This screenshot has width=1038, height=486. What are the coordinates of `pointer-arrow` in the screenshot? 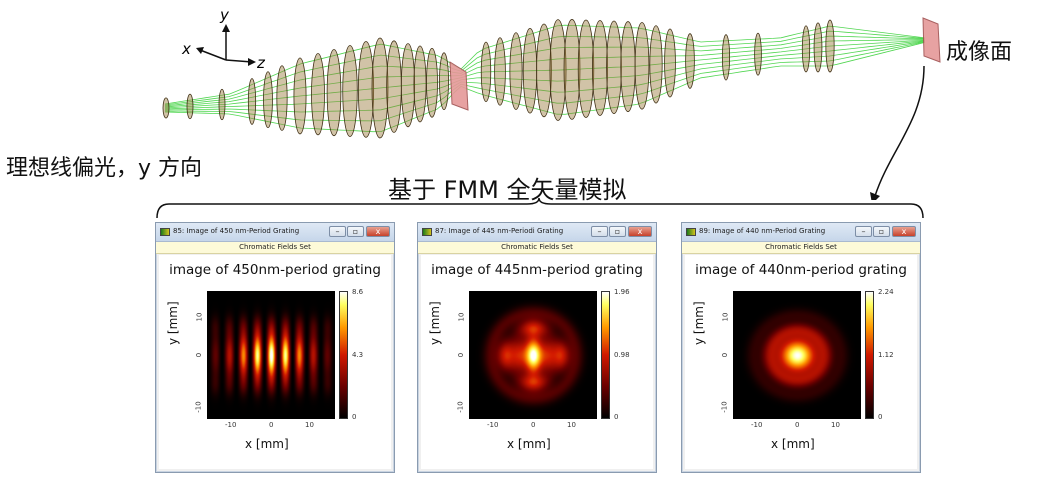 It's located at (899, 131).